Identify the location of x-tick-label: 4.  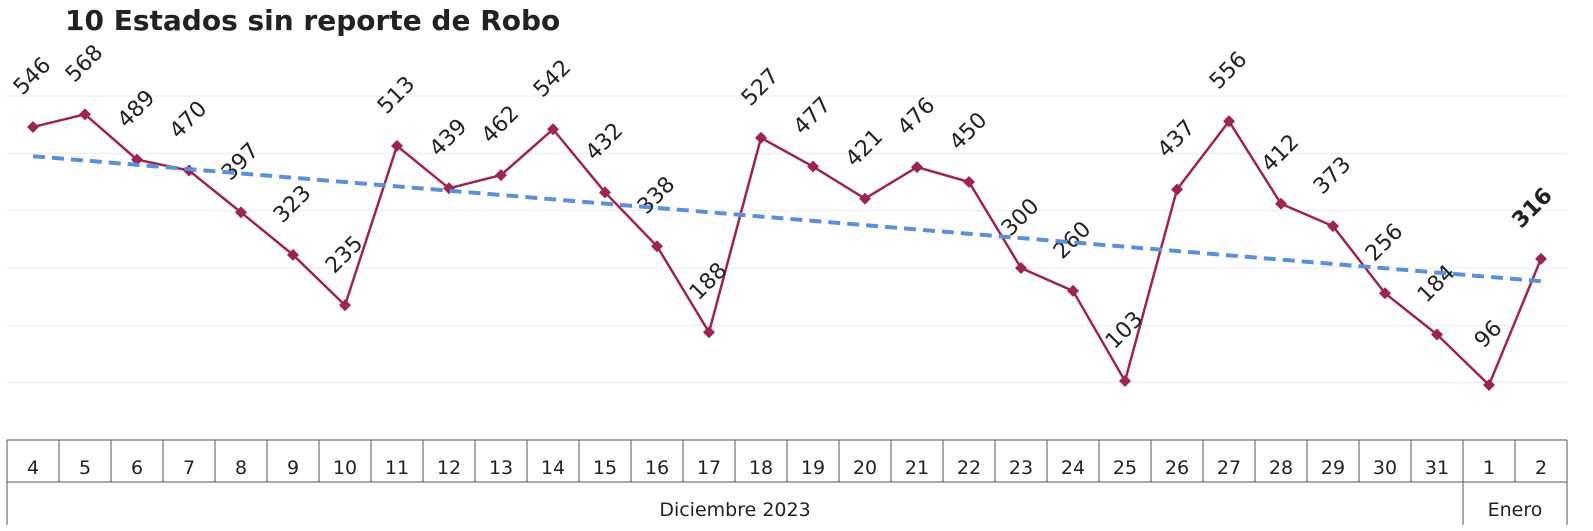
(33, 468).